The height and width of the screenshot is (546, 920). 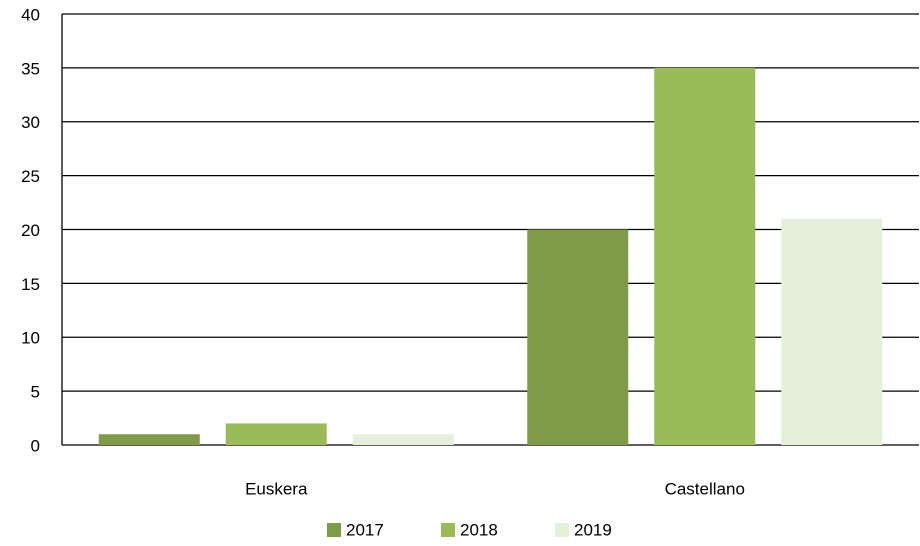 I want to click on x-tick-label: Castellano, so click(x=705, y=488).